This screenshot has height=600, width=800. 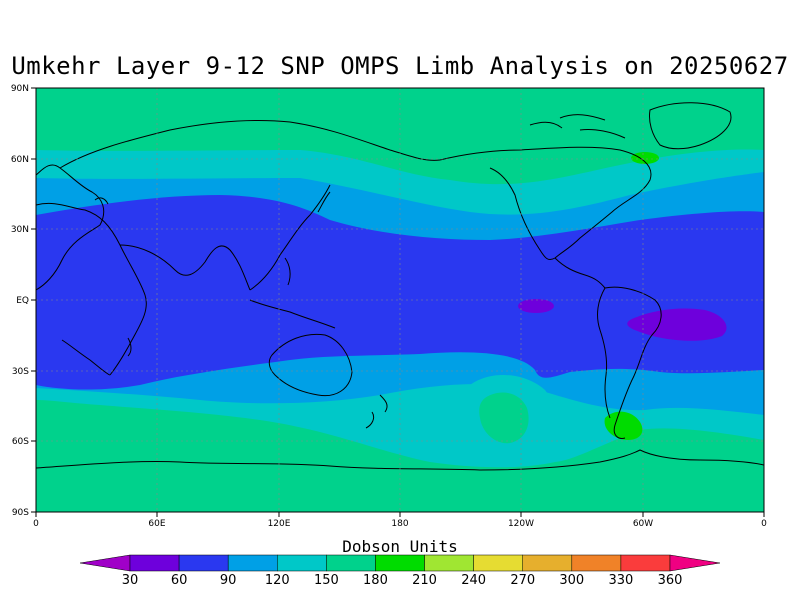 What do you see at coordinates (643, 524) in the screenshot?
I see `lon-label-60w: 60W` at bounding box center [643, 524].